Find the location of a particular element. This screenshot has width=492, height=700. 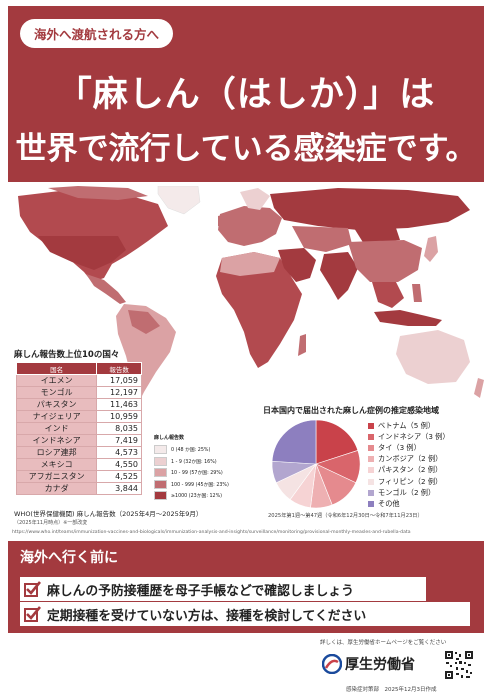

ranking-col-country: 国名 is located at coordinates (56, 368).